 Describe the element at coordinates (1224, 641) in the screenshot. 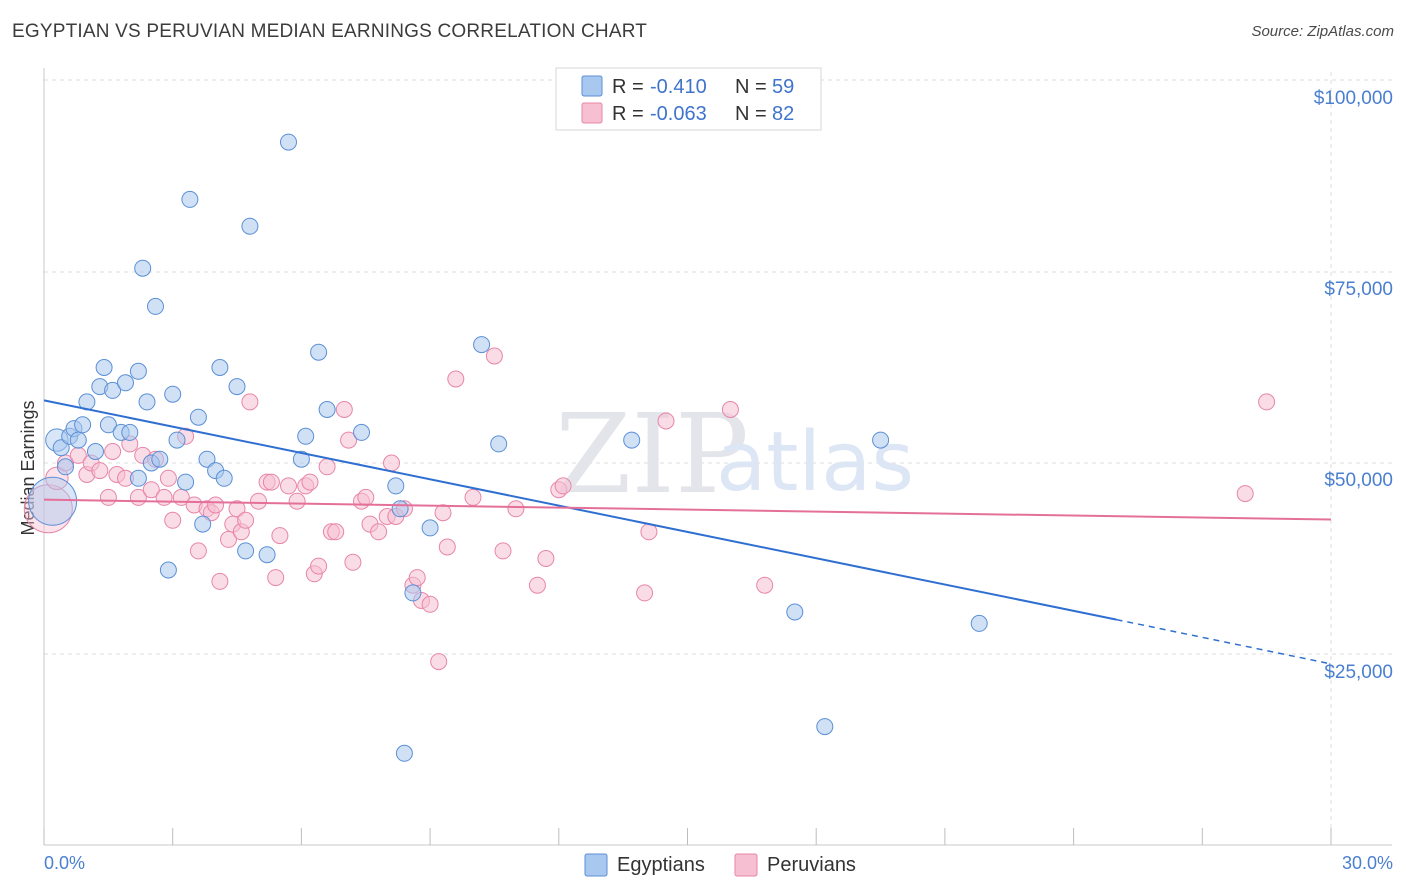

I see `egyptians-trend-extension` at that location.